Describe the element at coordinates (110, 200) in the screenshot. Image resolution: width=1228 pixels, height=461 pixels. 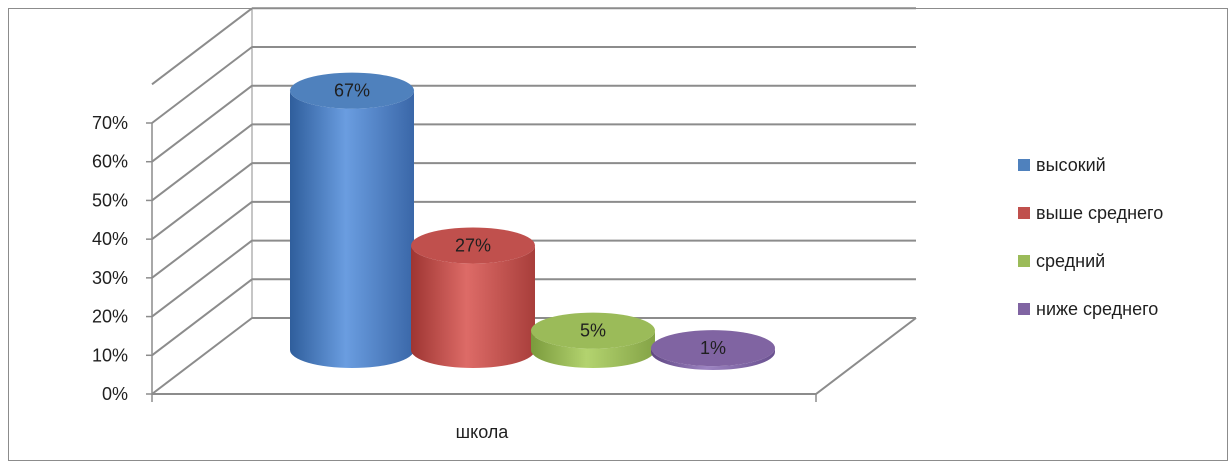
I see `y-tick-label: 50%` at that location.